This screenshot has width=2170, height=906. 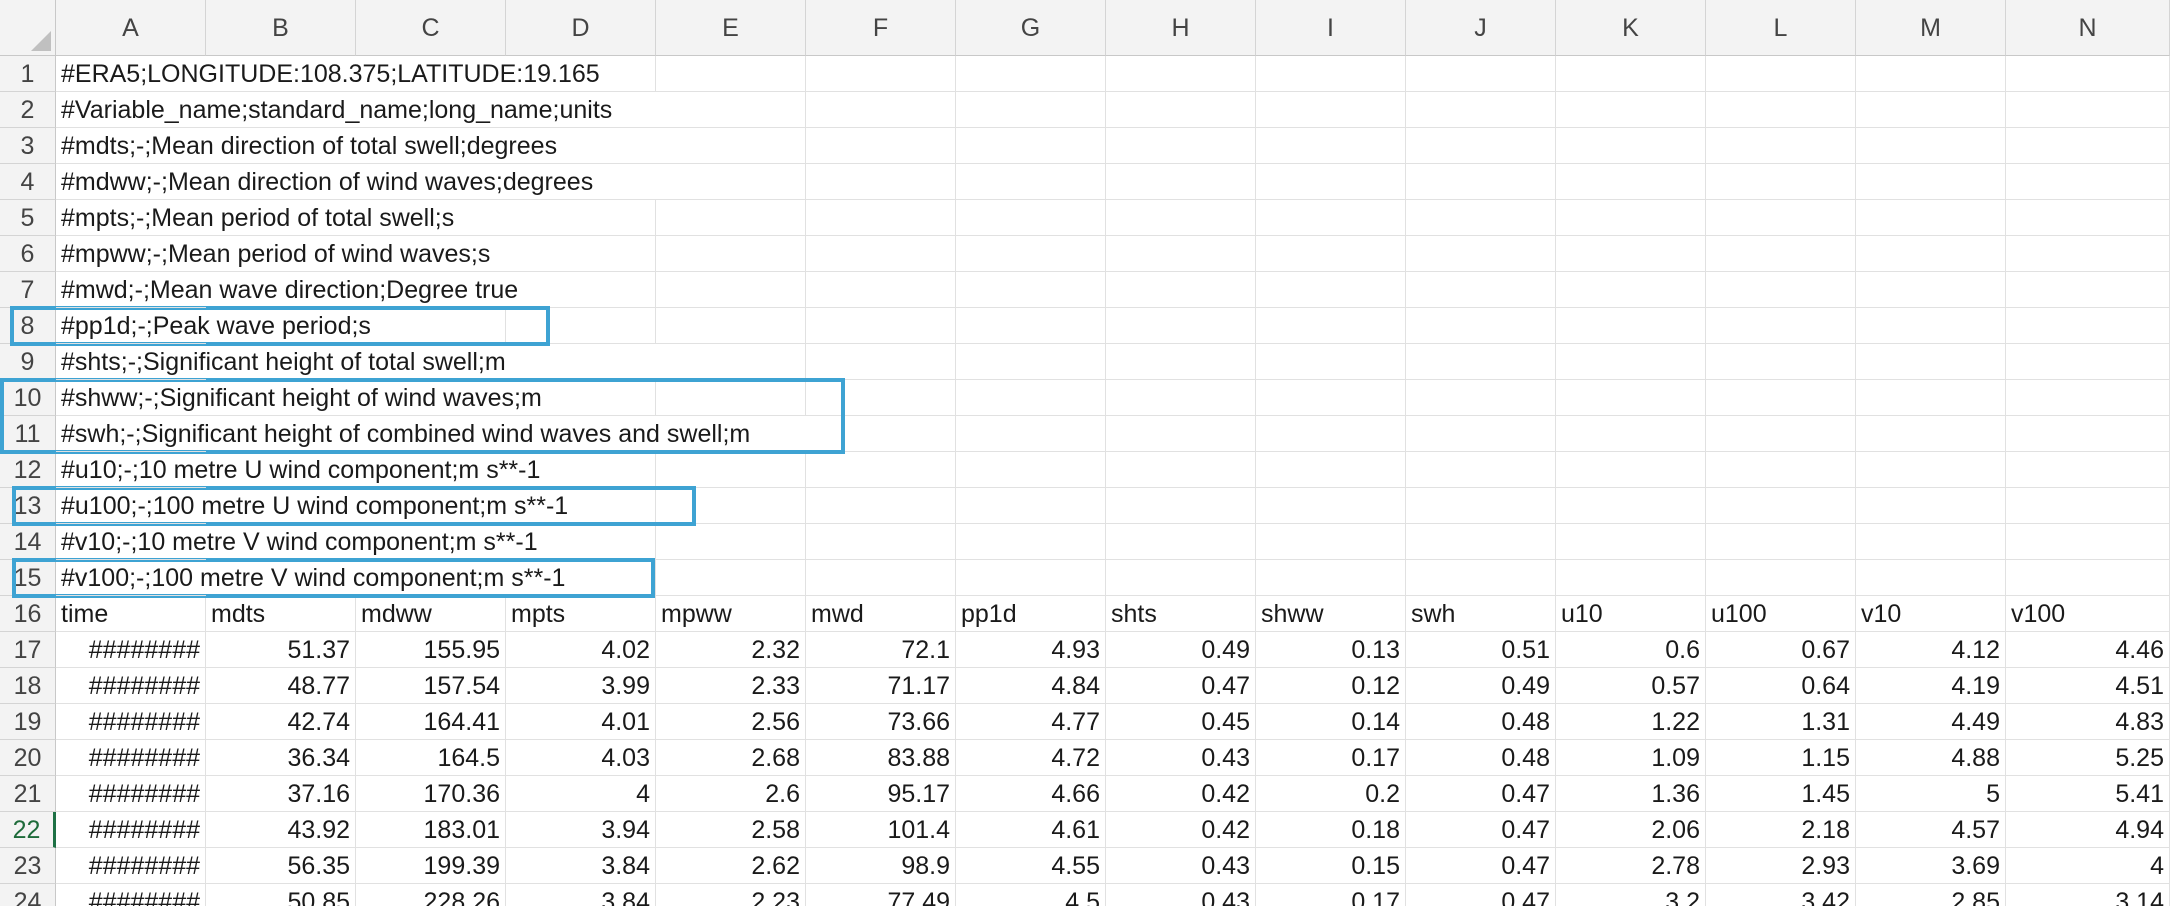 I want to click on data-cell: 0.49, so click(x=1481, y=686).